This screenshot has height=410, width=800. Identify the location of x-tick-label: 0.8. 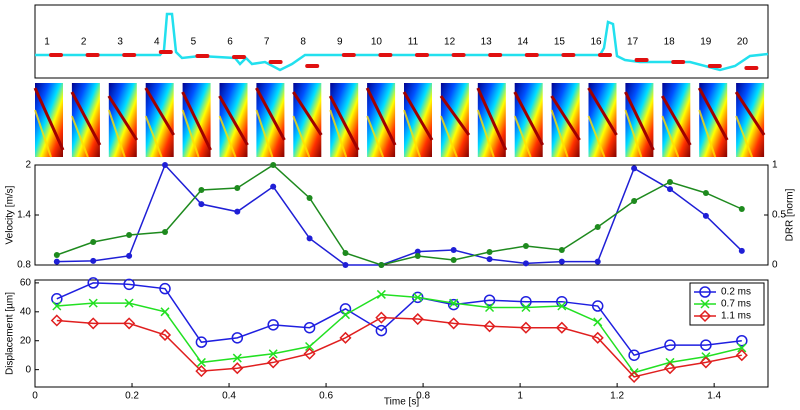
(423, 396).